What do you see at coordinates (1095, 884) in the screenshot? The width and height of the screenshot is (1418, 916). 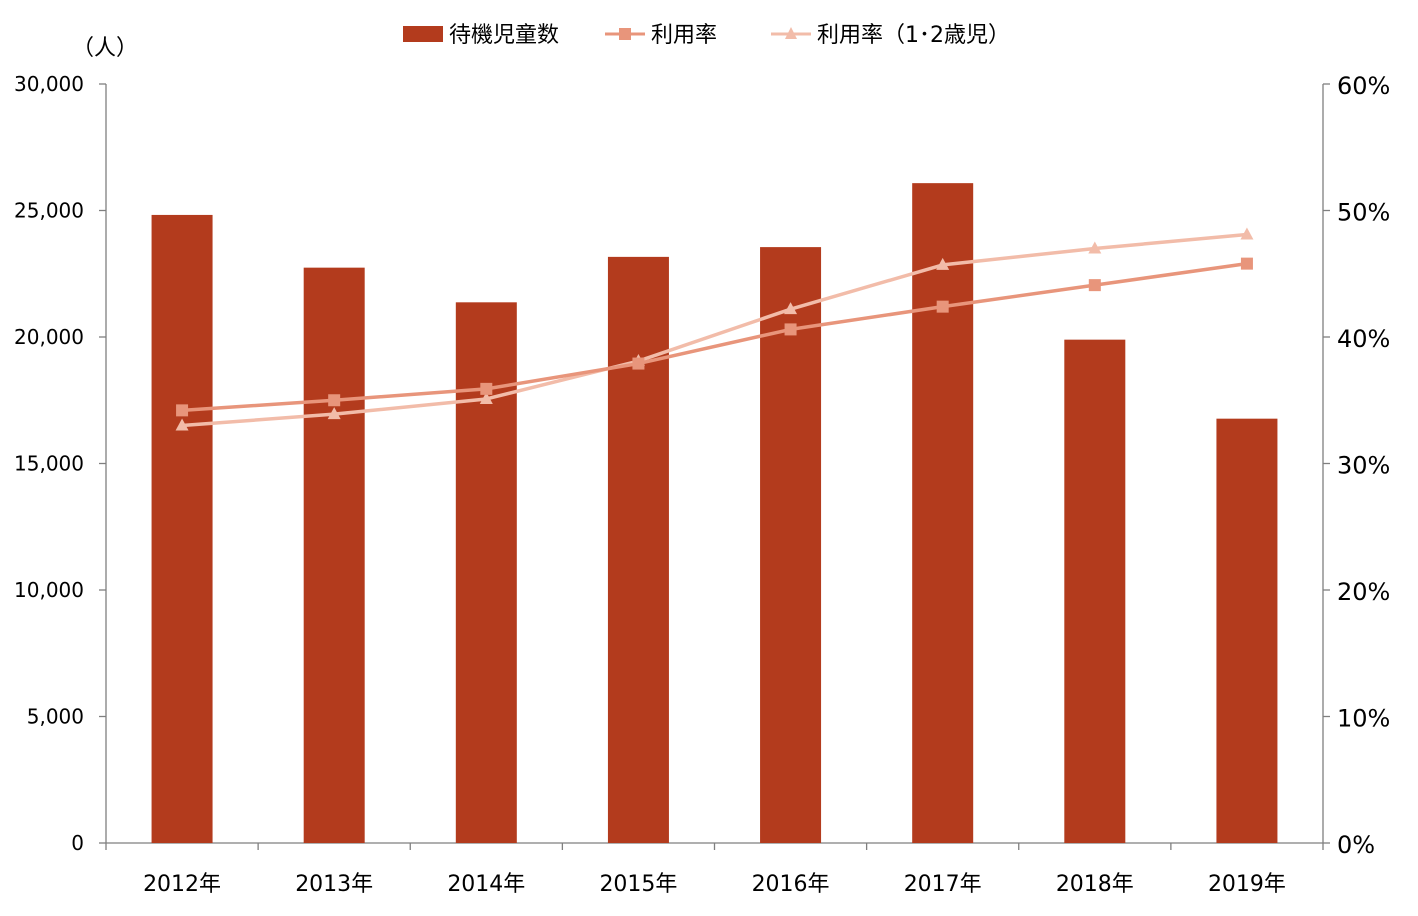 I see `x-axis-category-label: 2018年` at bounding box center [1095, 884].